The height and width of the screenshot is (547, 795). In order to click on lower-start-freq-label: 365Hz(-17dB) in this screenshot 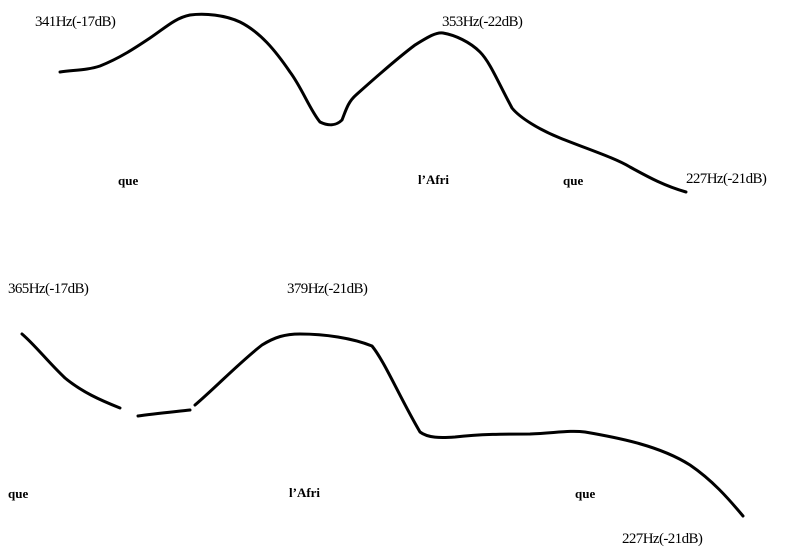, I will do `click(48, 289)`.